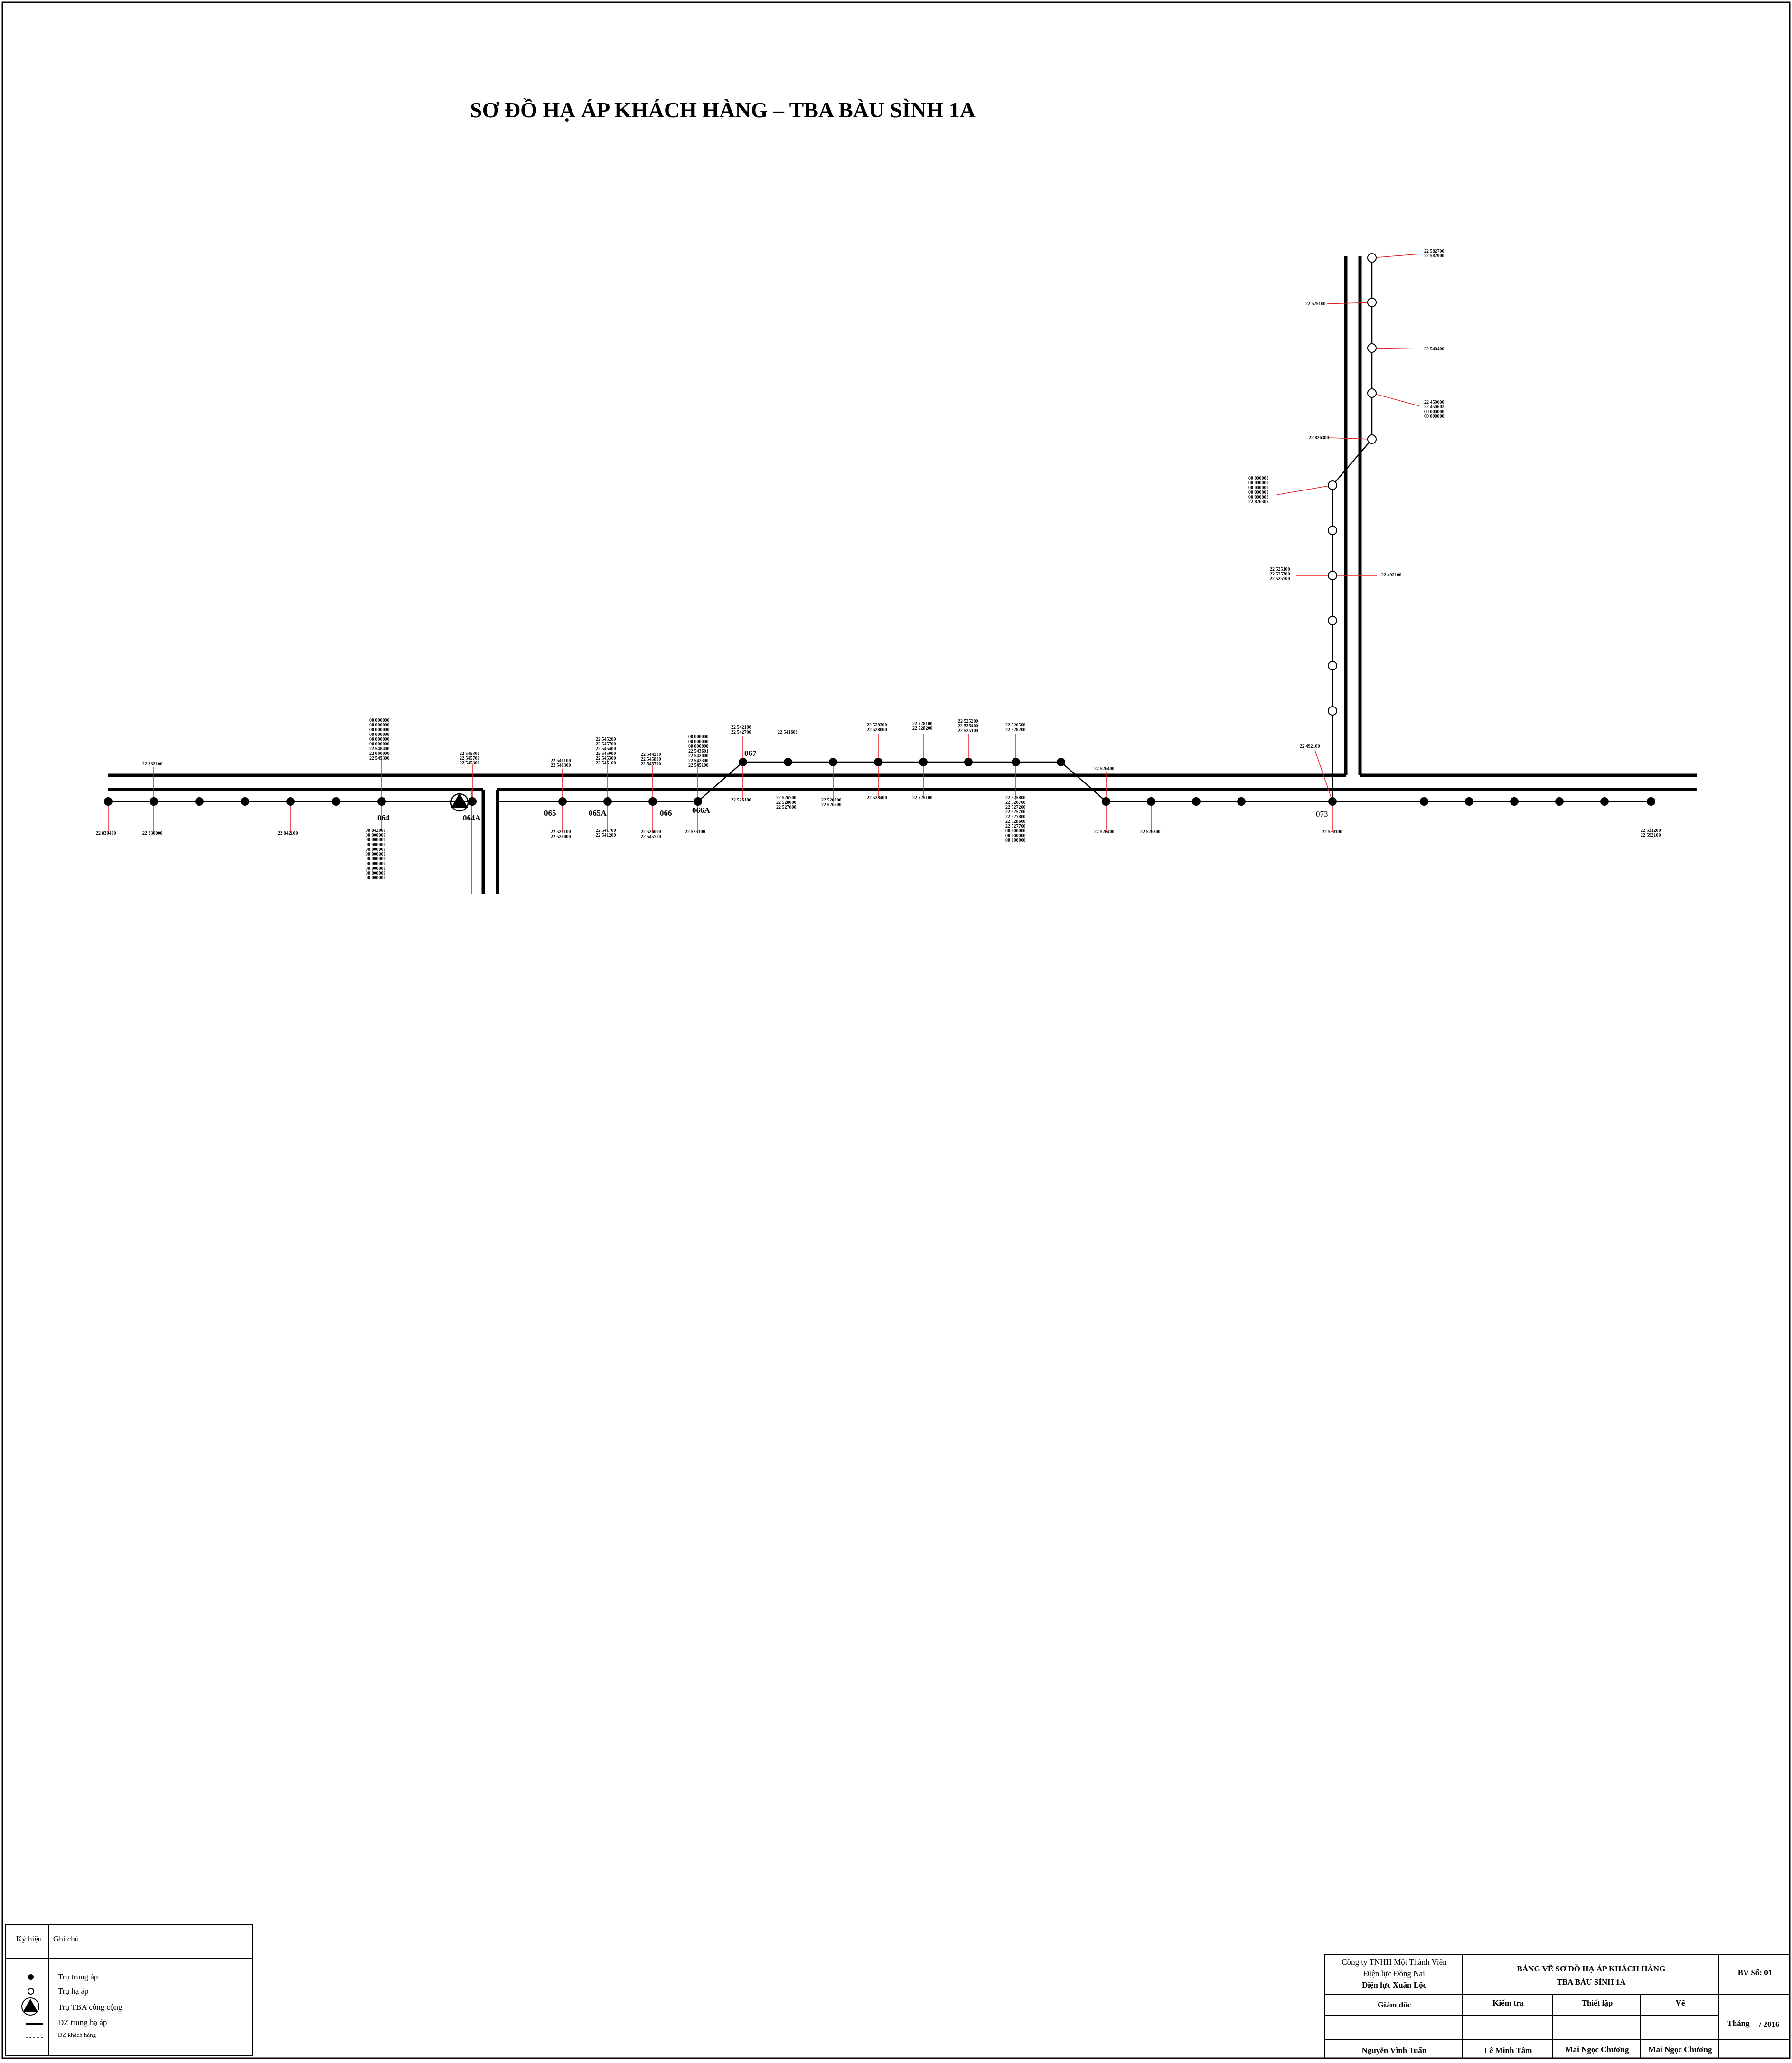 The width and height of the screenshot is (1792, 2063). Describe the element at coordinates (1319, 438) in the screenshot. I see `customer-label-l38: 22 826300` at that location.